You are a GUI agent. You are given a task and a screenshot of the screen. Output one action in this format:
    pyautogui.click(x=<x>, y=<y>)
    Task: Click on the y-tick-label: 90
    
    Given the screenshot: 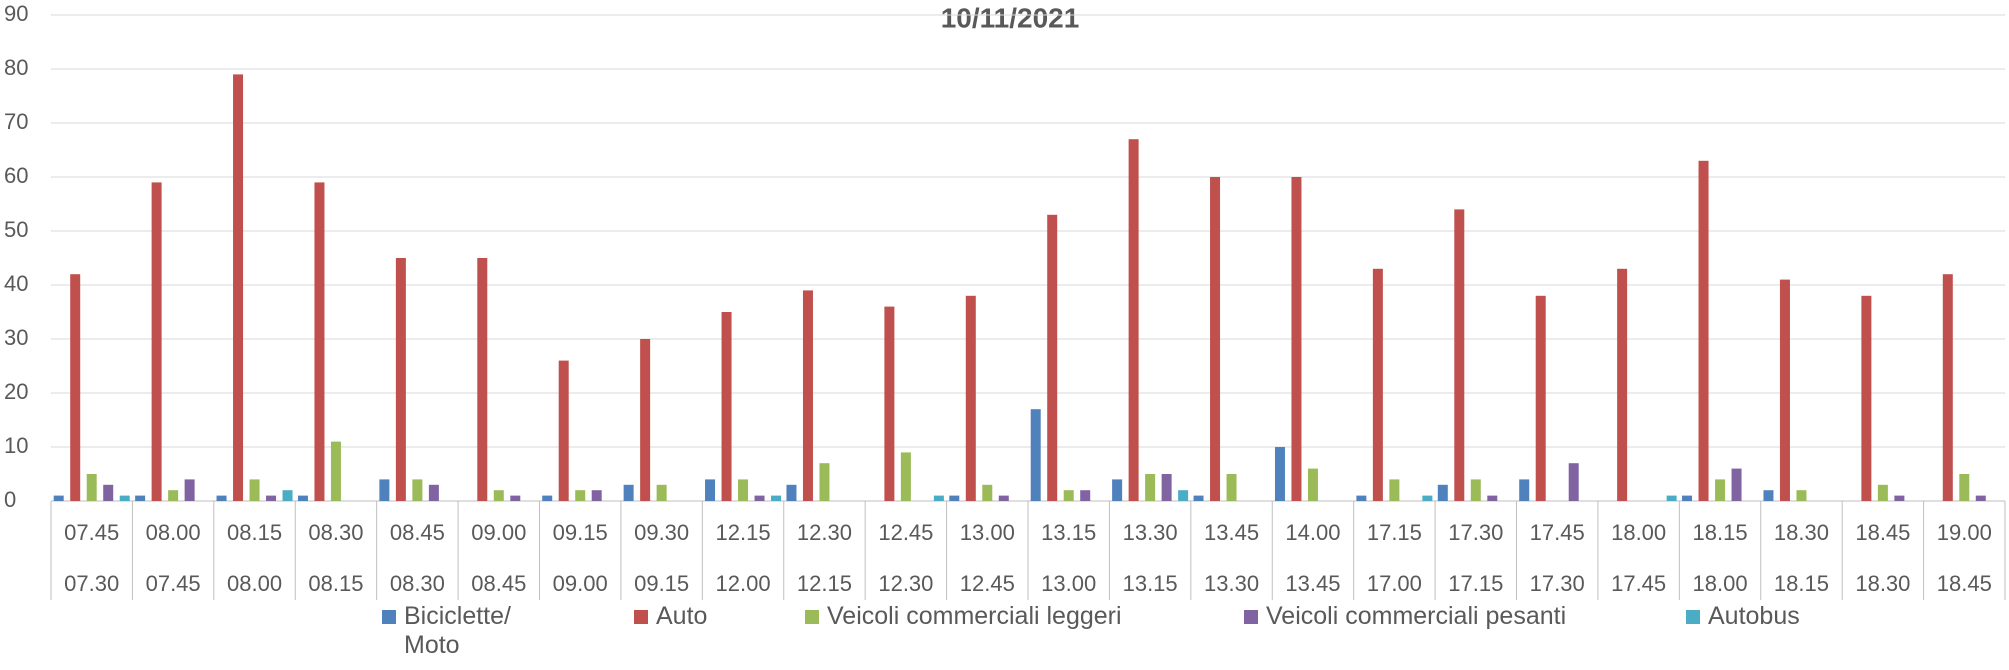 What is the action you would take?
    pyautogui.click(x=16, y=13)
    